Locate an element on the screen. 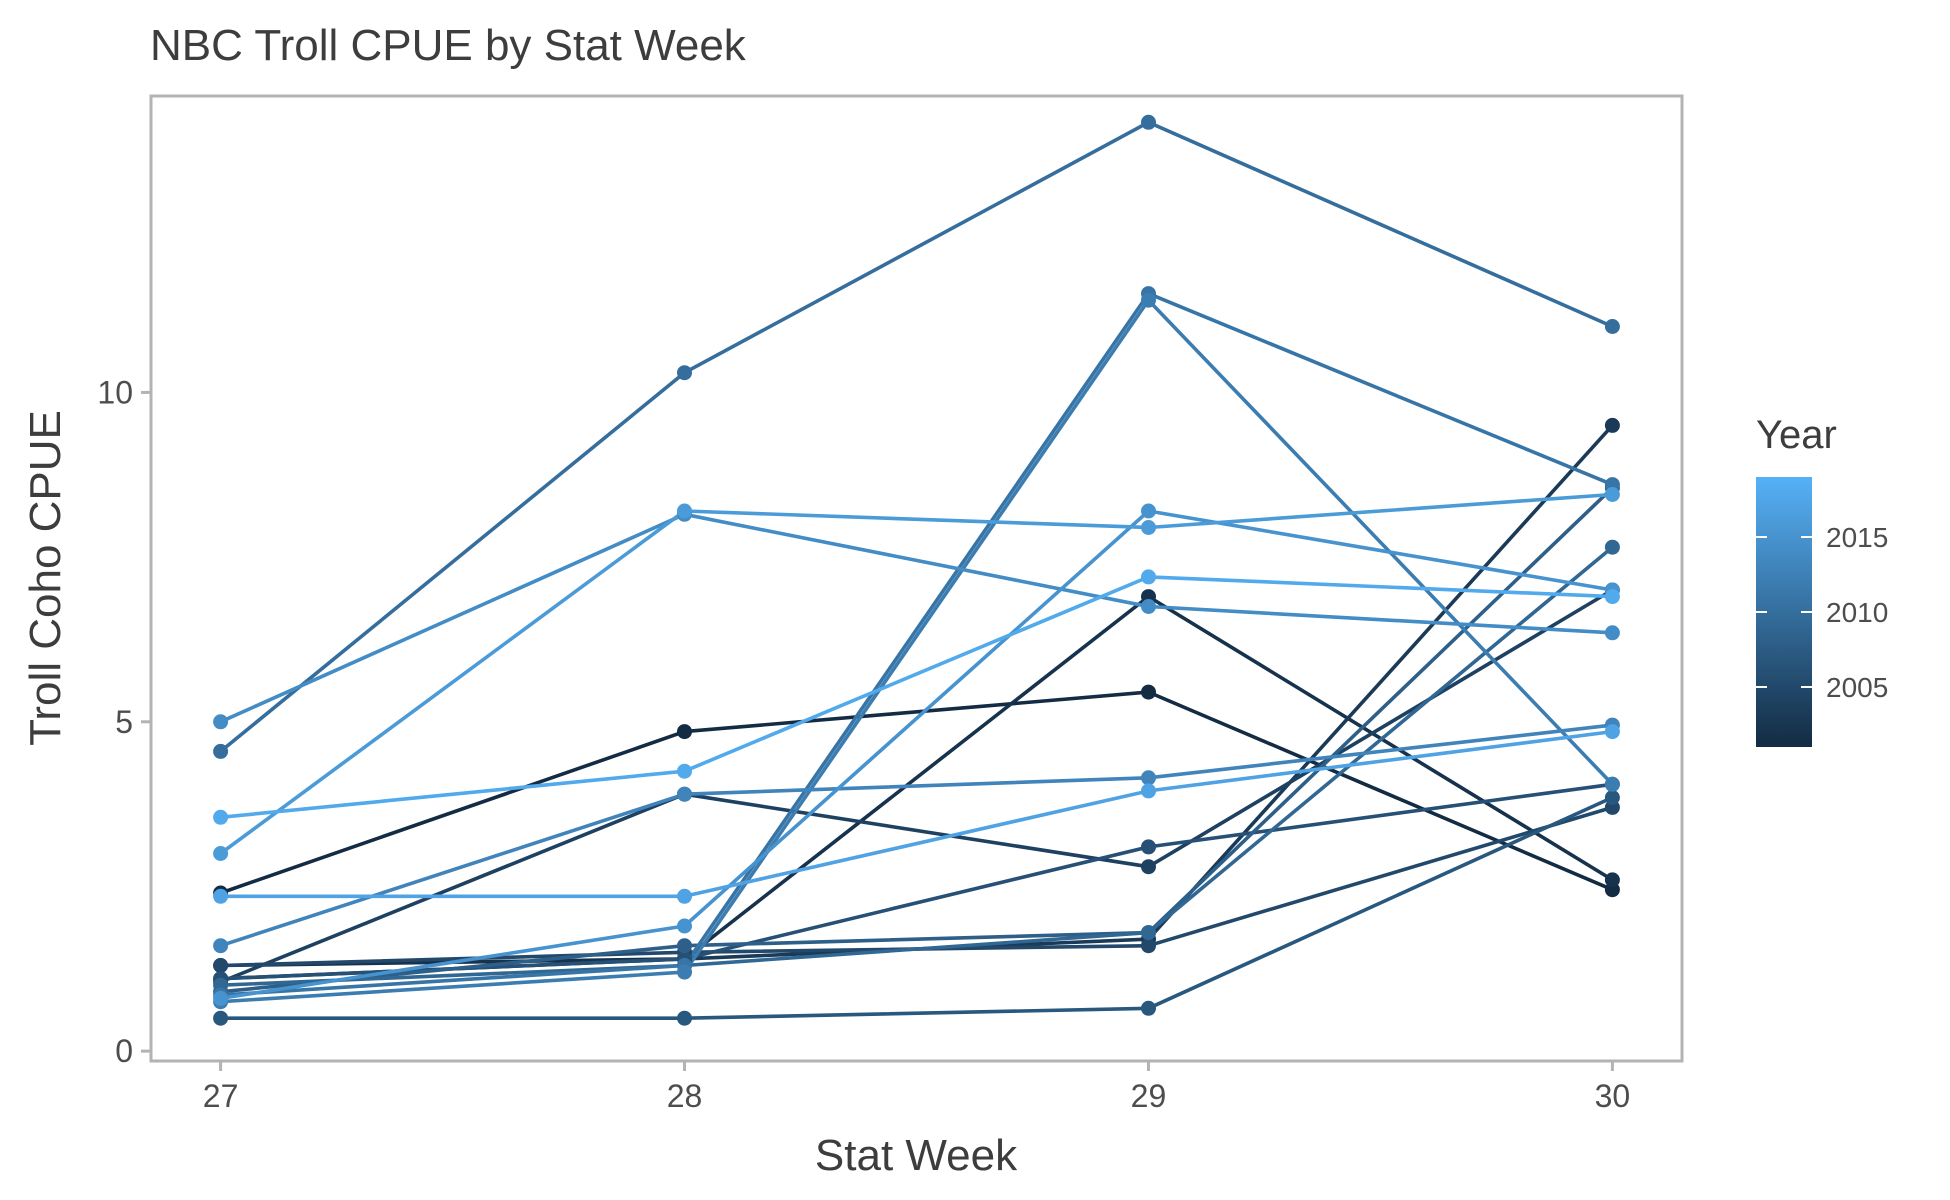 The height and width of the screenshot is (1200, 1950). colorbar-tick-label: 2010 is located at coordinates (1857, 612).